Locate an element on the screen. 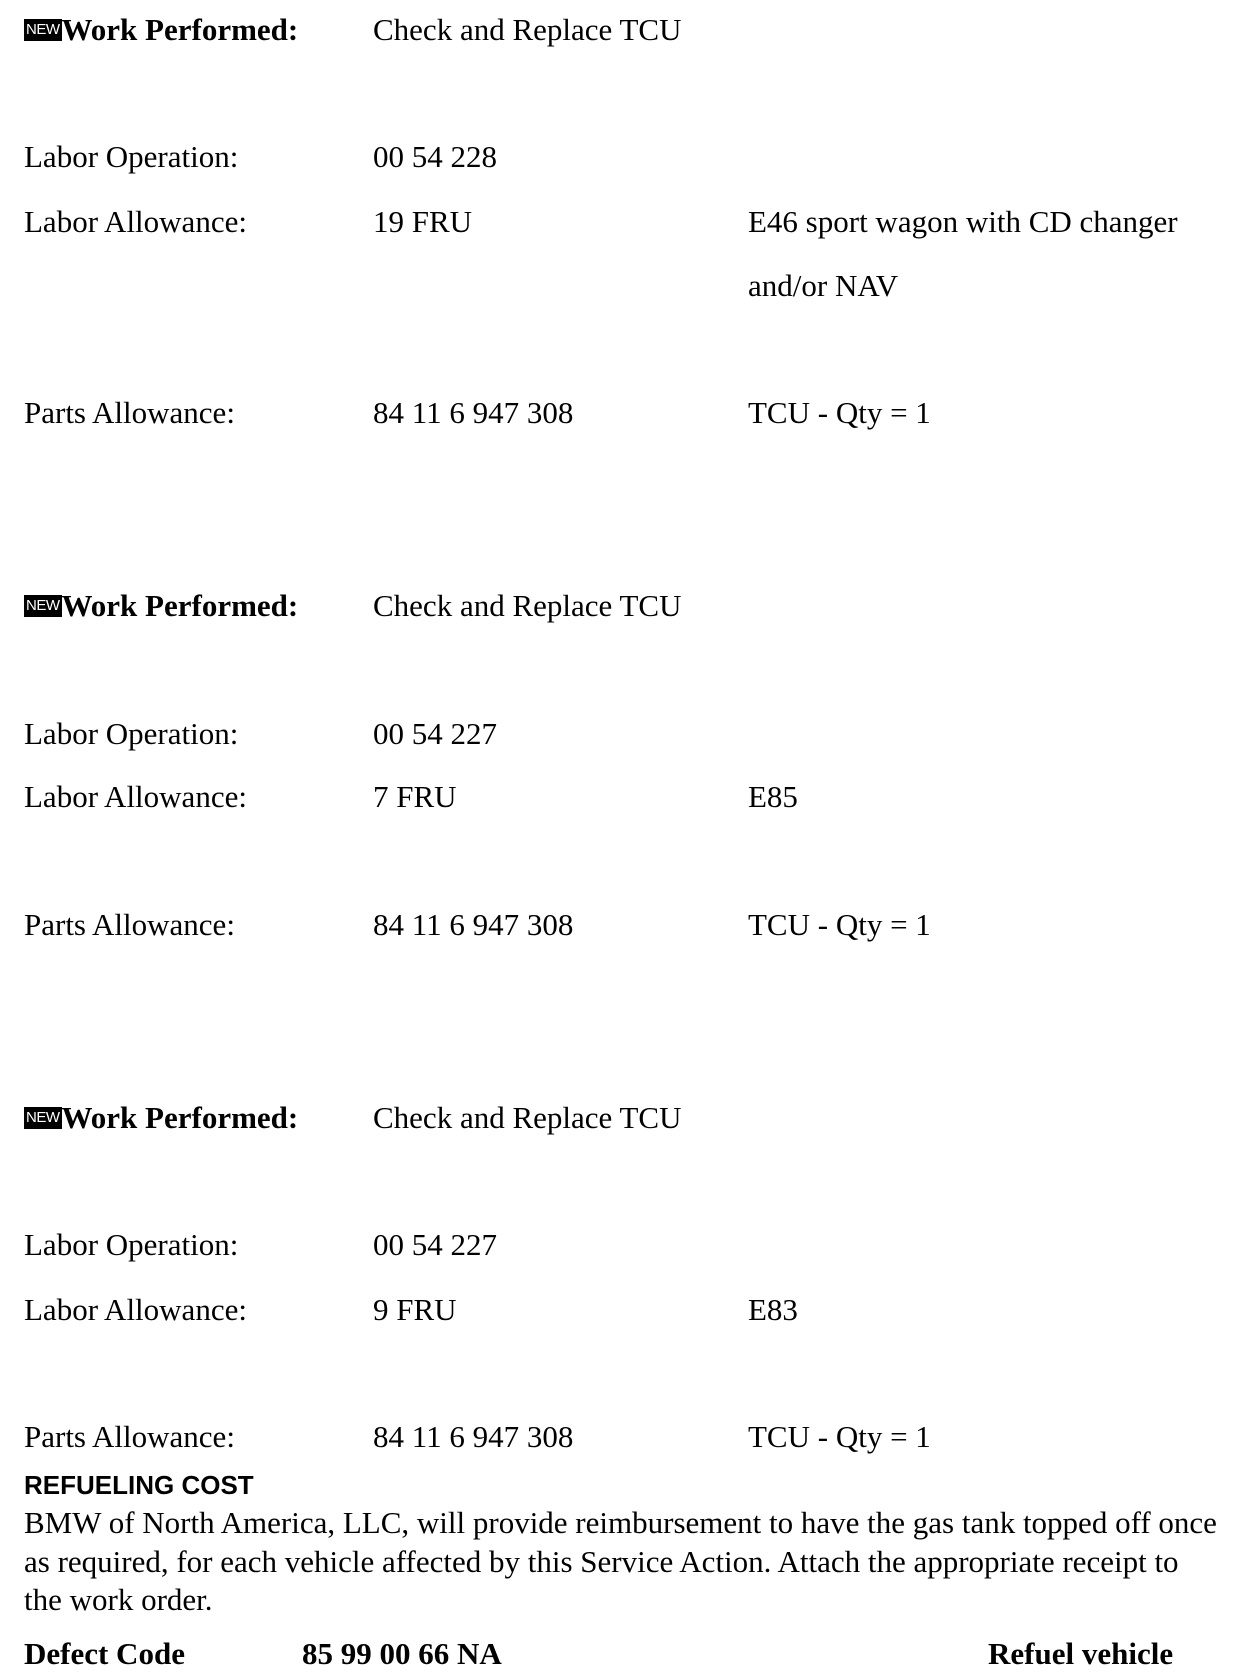 The height and width of the screenshot is (1674, 1248). labor-allowance-value: 19 FRU is located at coordinates (423, 221).